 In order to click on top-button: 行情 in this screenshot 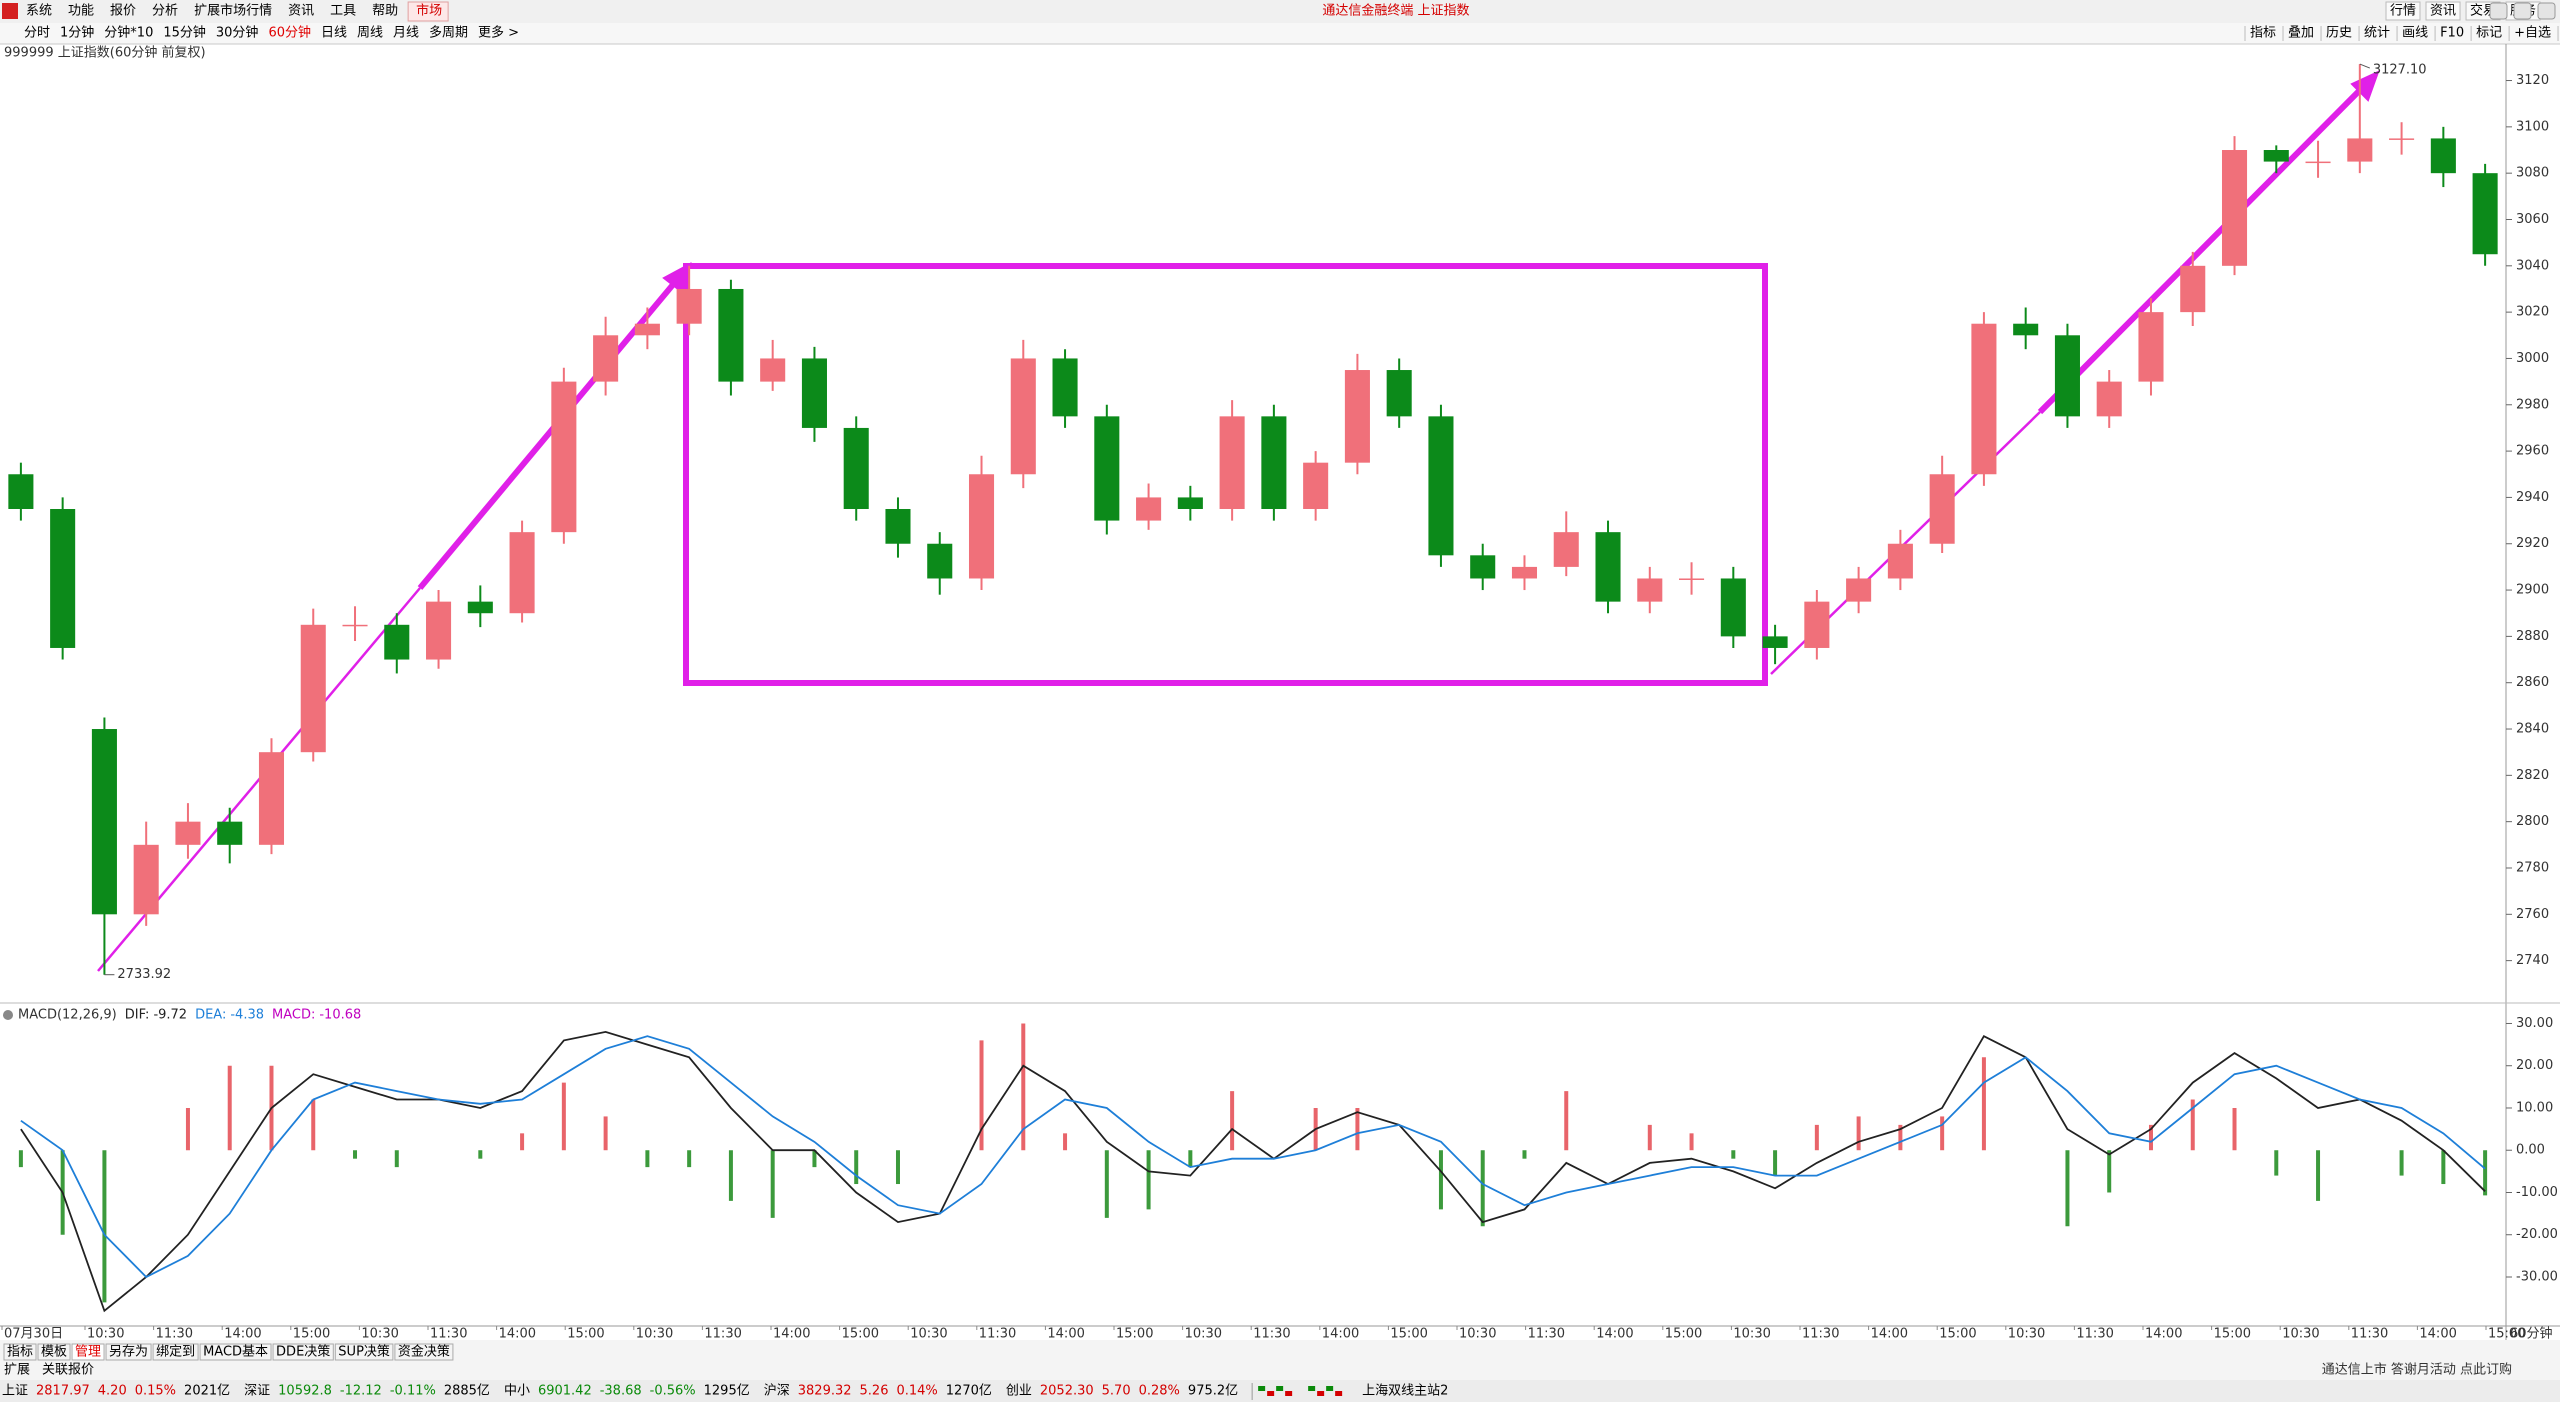, I will do `click(2403, 11)`.